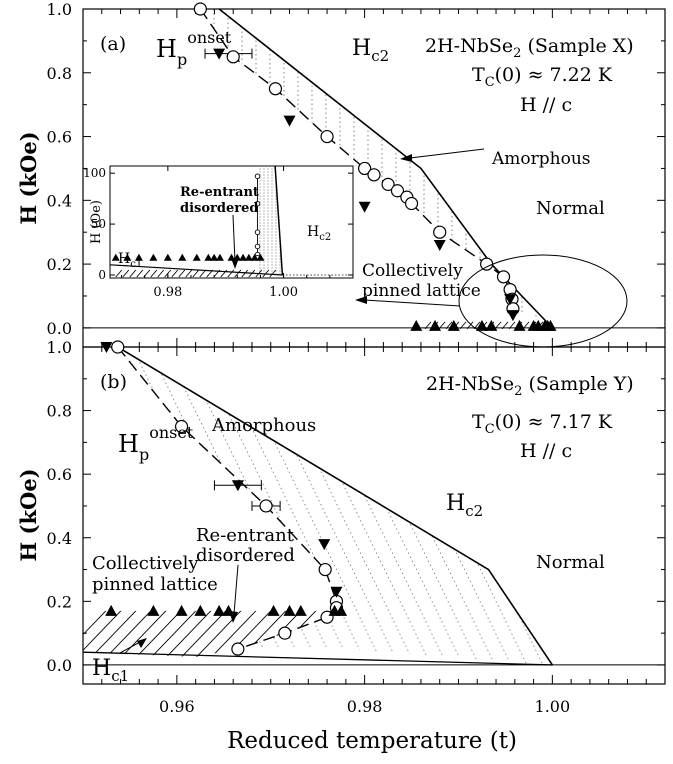 The width and height of the screenshot is (673, 764). I want to click on inset-ticks: 0 50 100 0.98 1.00, so click(218, 233).